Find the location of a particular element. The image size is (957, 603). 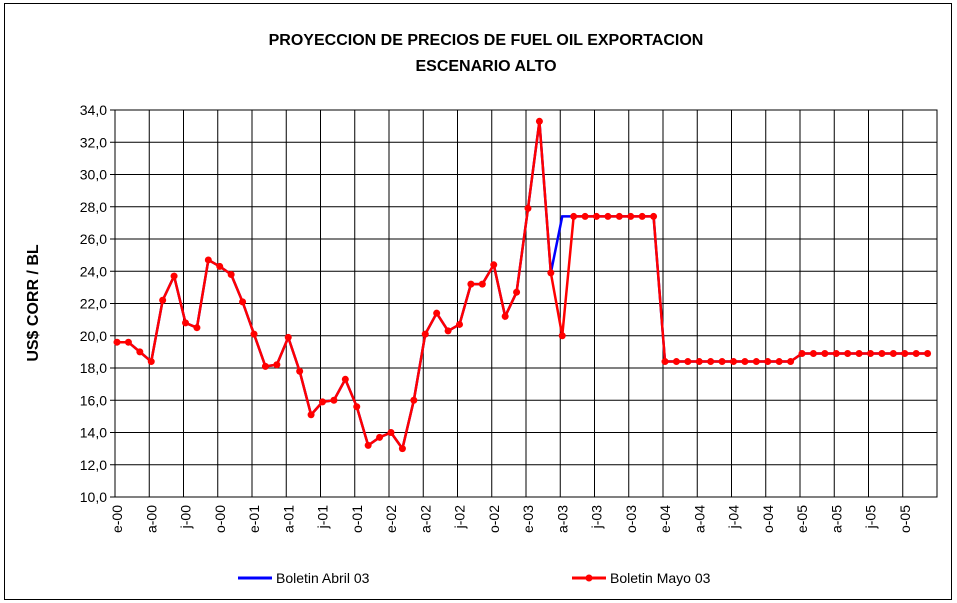

y-tick-label: 14,0 is located at coordinates (93, 433).